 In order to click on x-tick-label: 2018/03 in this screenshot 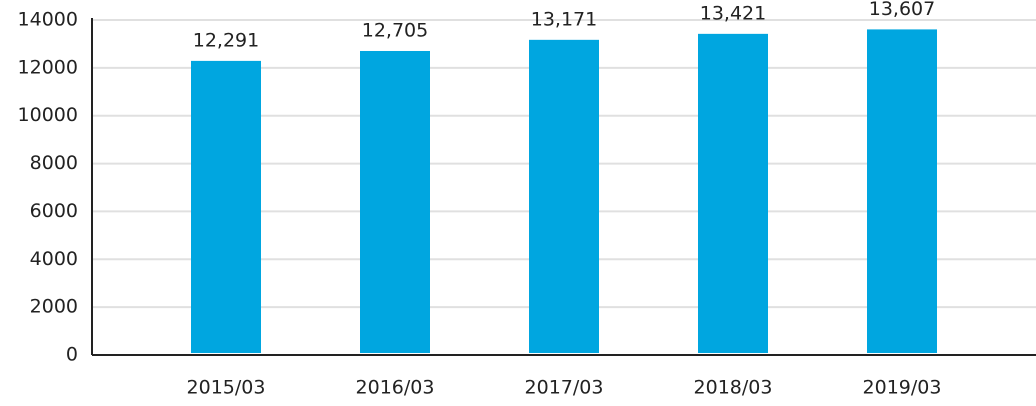, I will do `click(733, 388)`.